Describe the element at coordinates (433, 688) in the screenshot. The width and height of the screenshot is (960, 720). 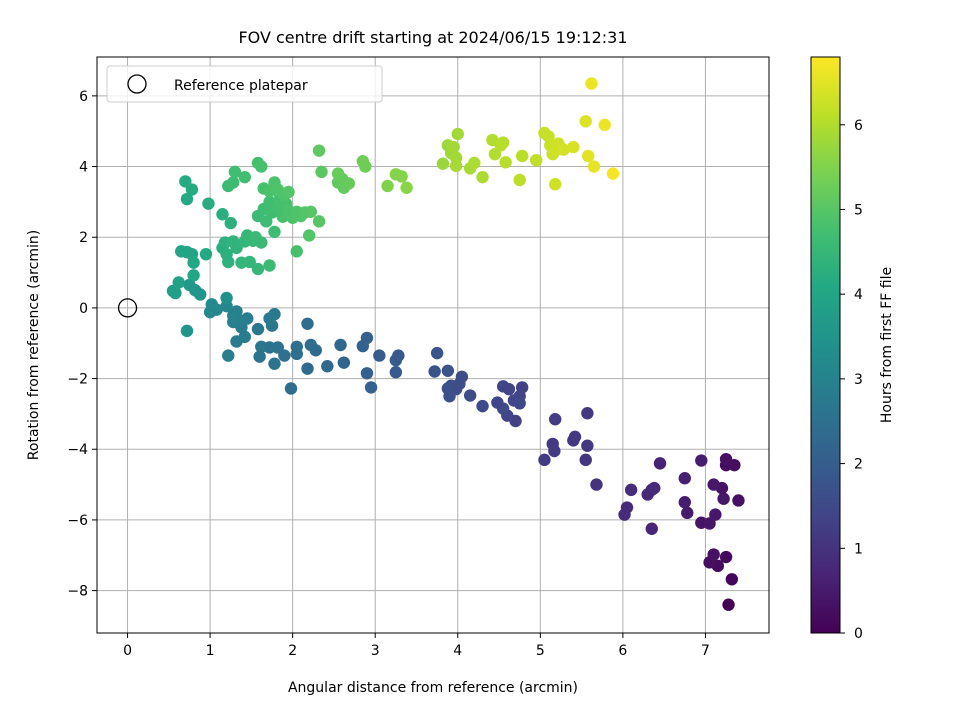
I see `x-axis-label: Angular distance from reference (arcmin)` at that location.